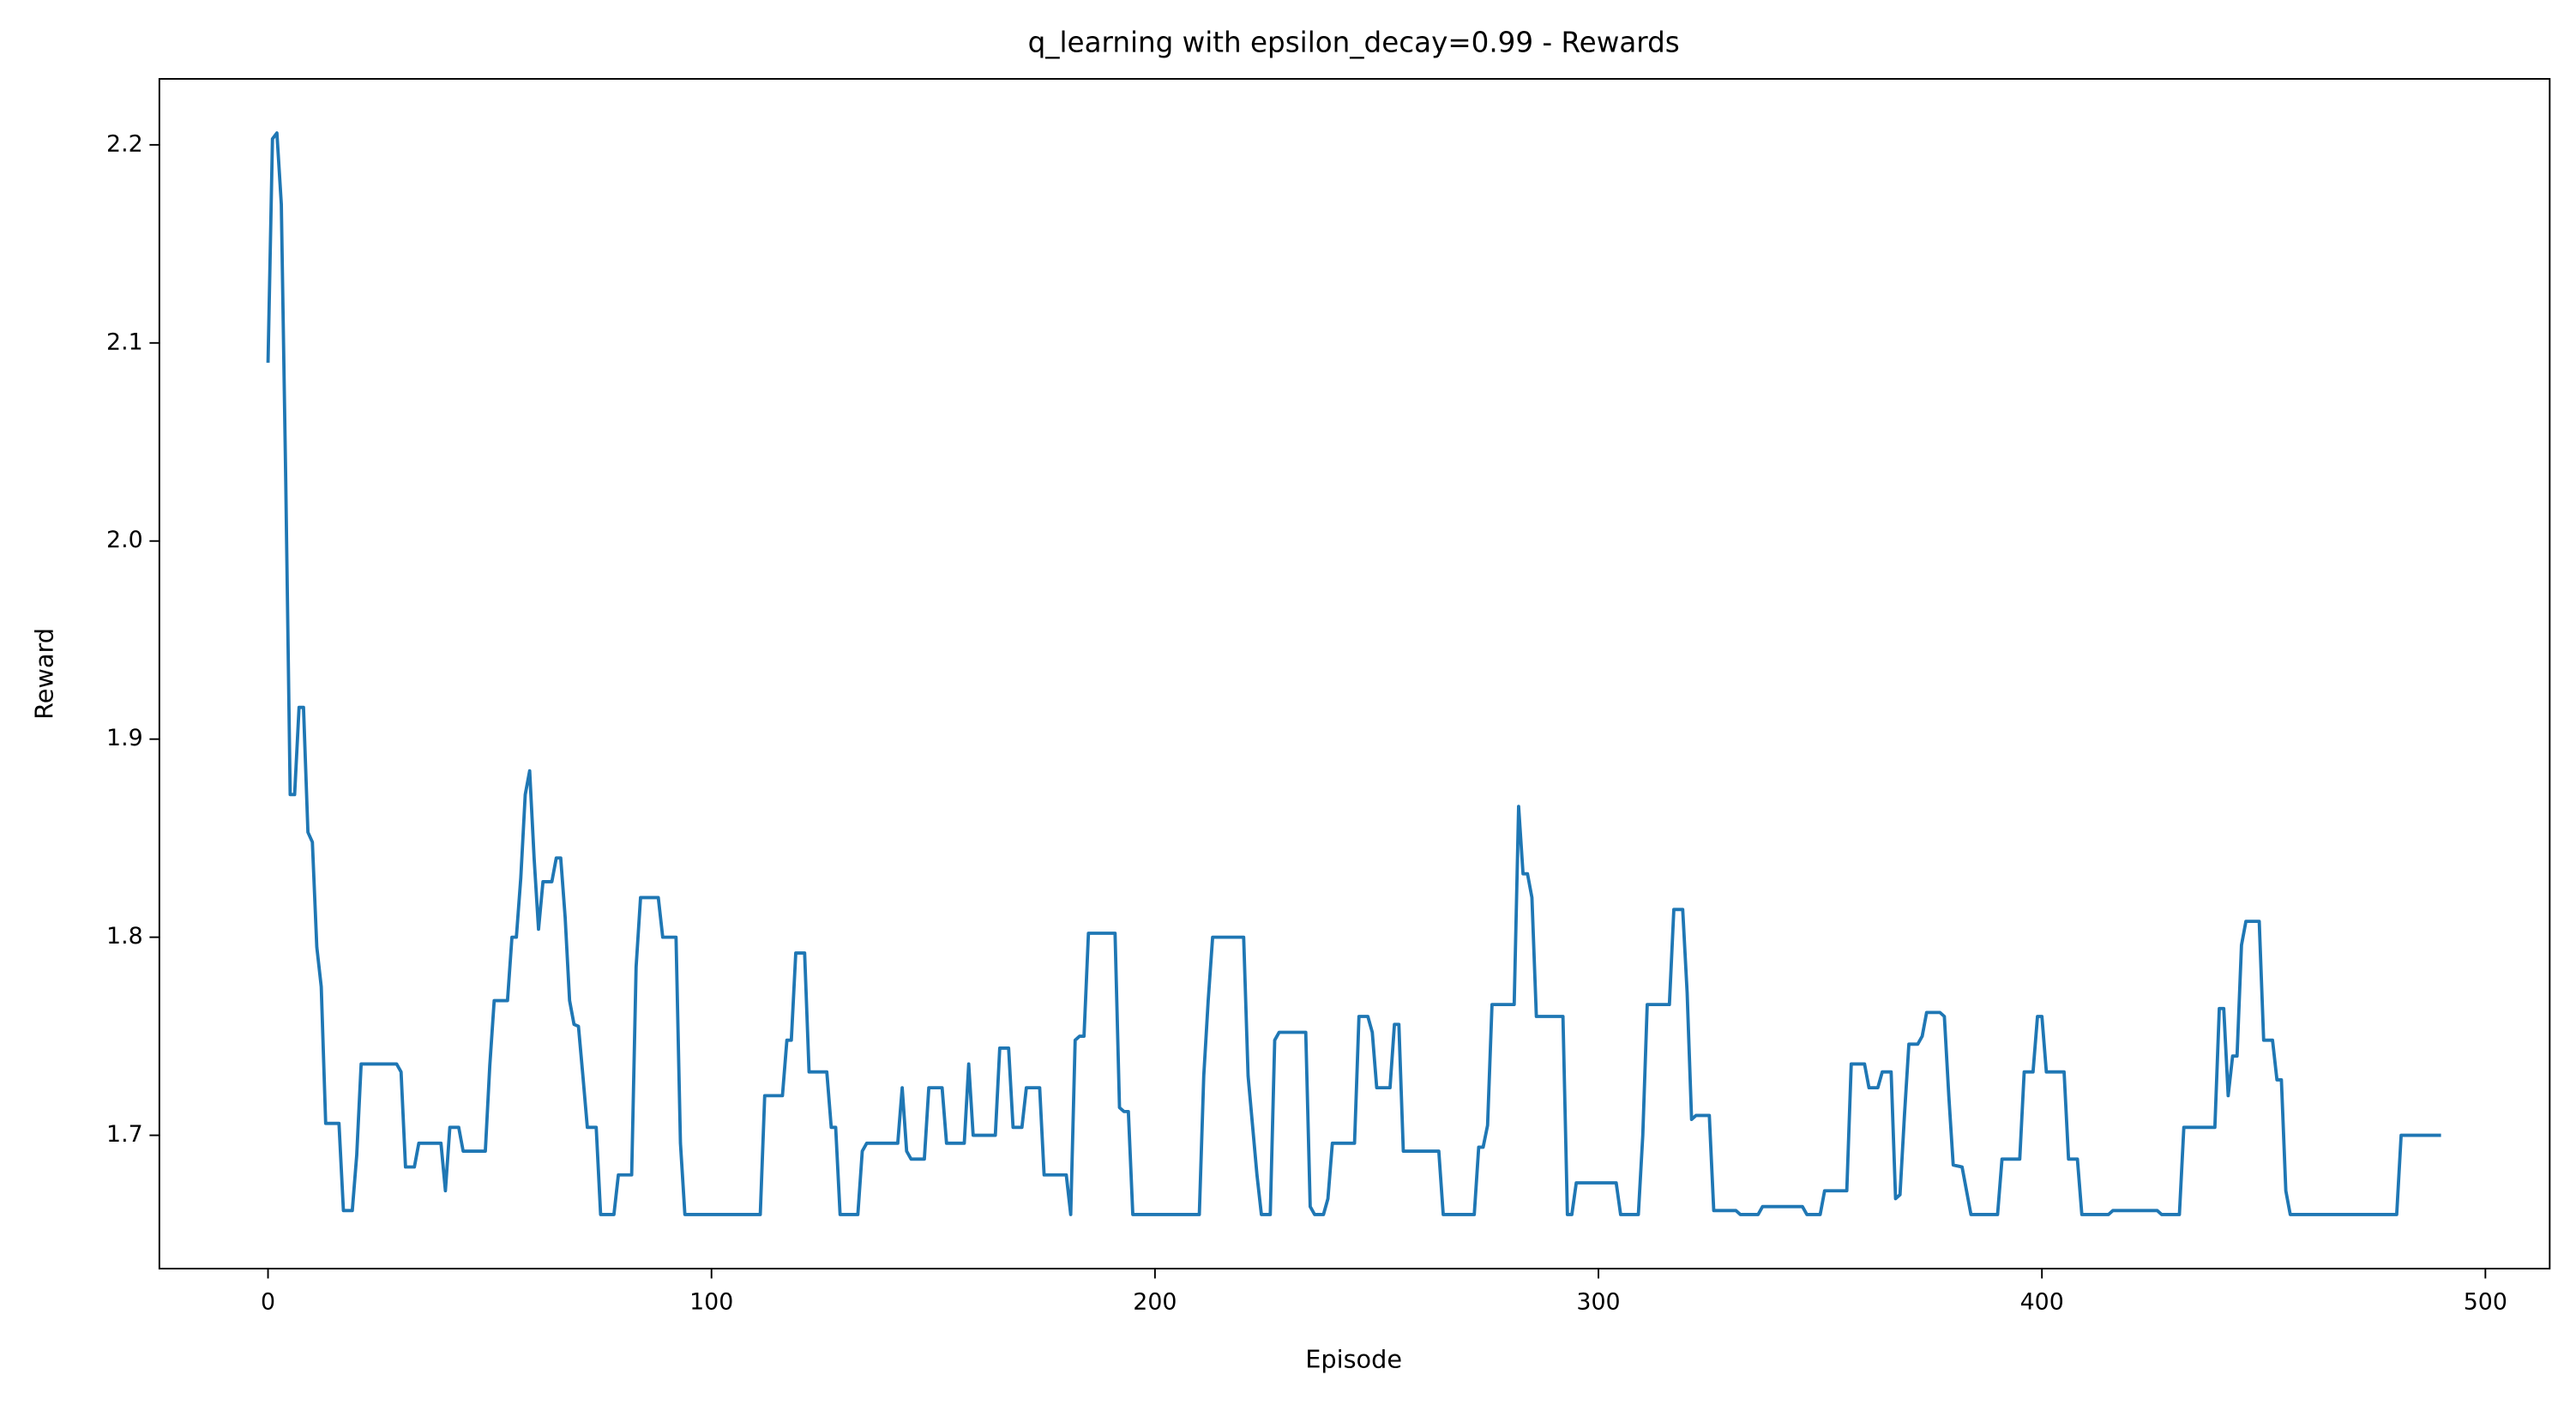 The image size is (2576, 1405). What do you see at coordinates (44, 674) in the screenshot?
I see `y-axis-label: Reward` at bounding box center [44, 674].